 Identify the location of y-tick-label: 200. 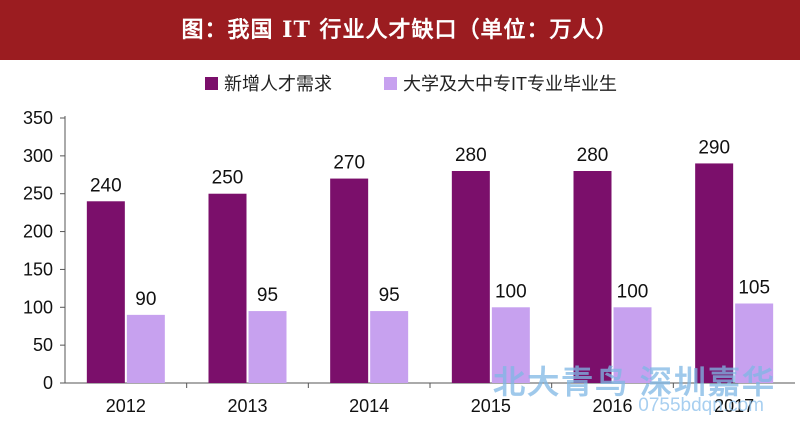
(38, 232).